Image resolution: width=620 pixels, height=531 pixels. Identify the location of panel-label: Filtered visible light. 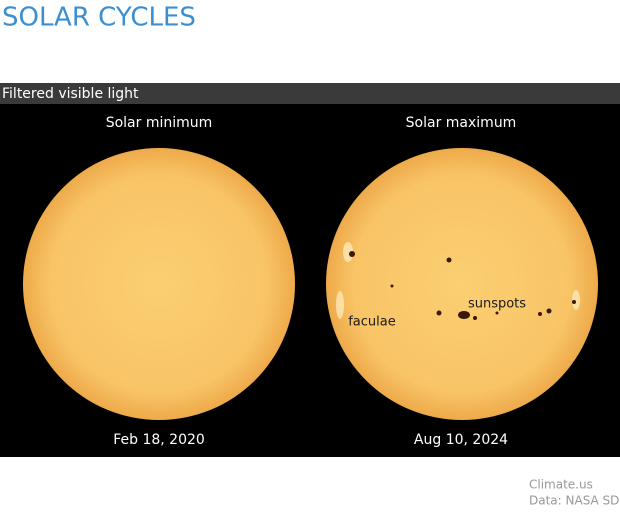
(70, 94).